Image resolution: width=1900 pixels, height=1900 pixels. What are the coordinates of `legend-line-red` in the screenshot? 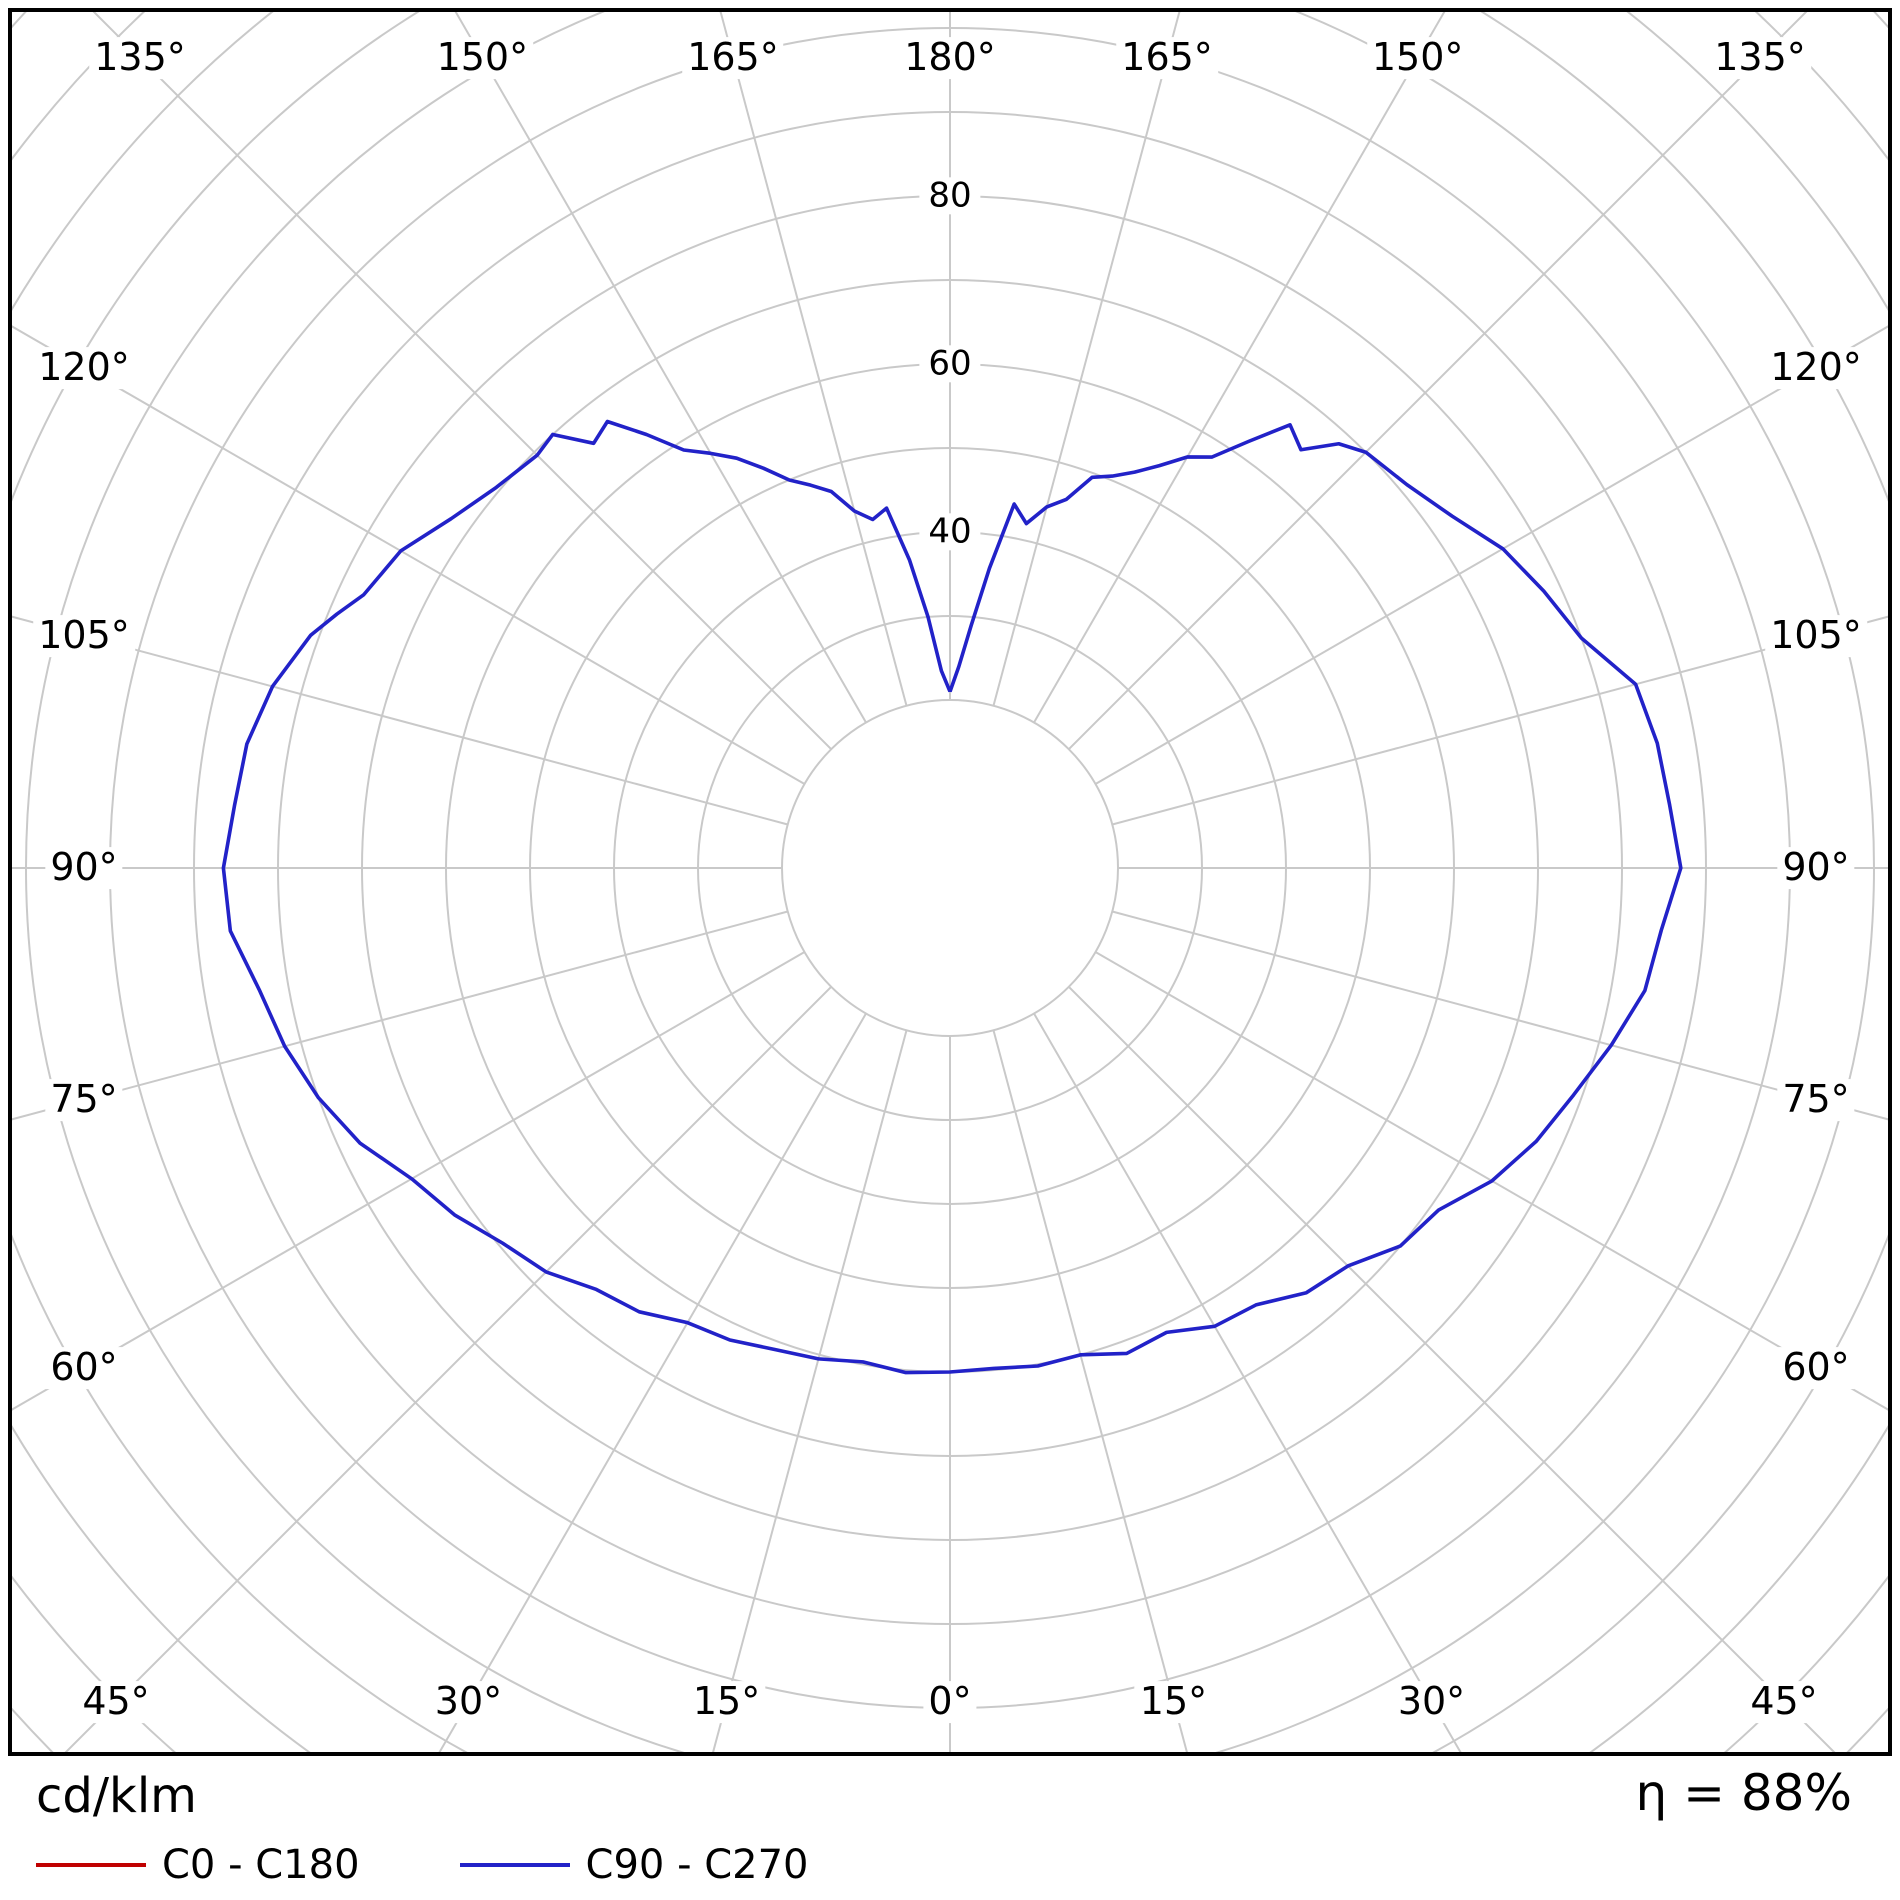 It's located at (91, 1865).